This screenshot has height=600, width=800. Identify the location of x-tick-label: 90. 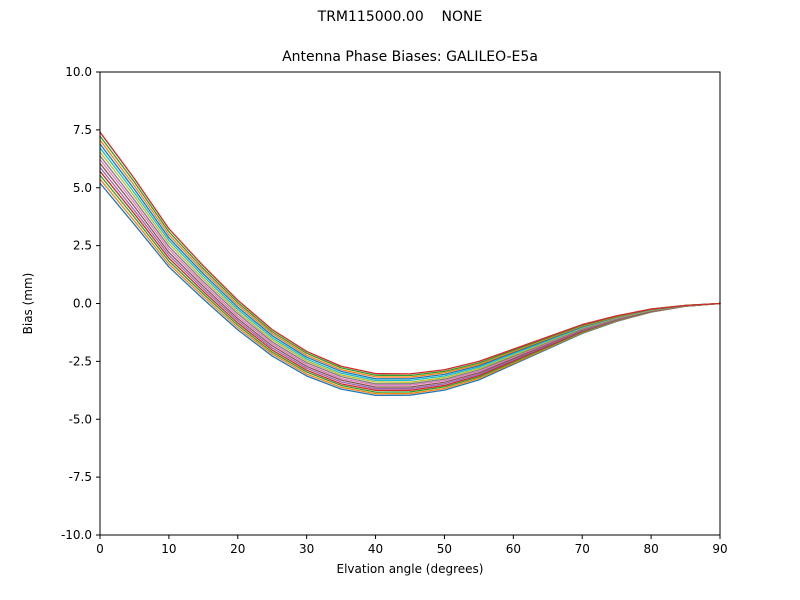
(719, 549).